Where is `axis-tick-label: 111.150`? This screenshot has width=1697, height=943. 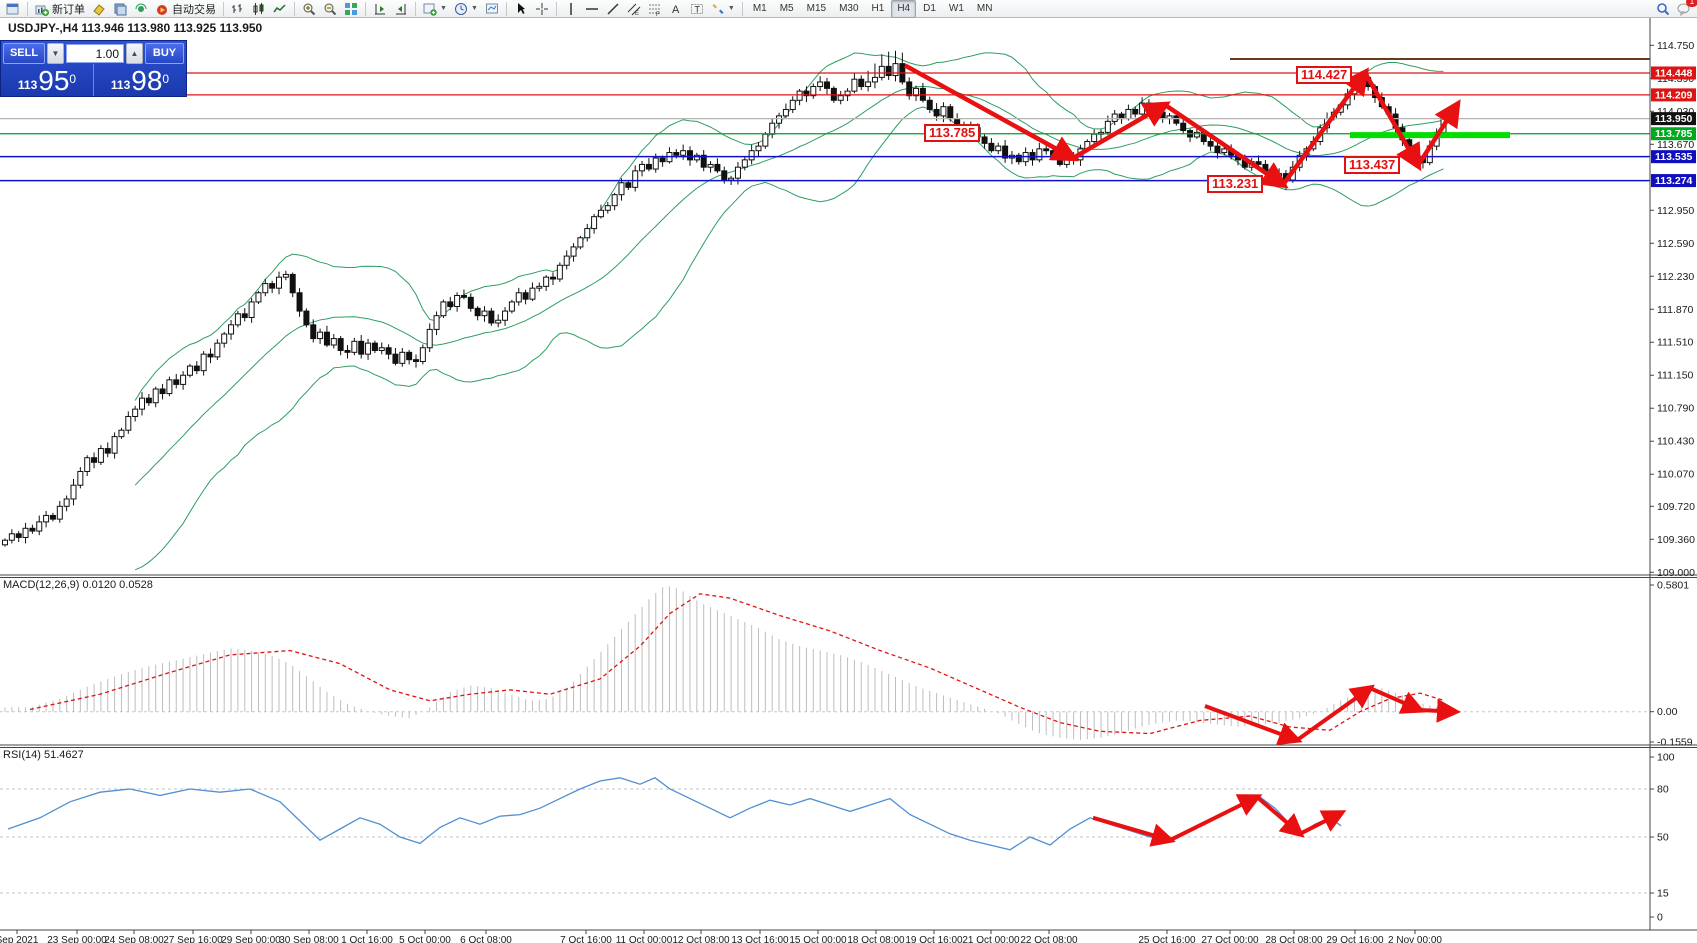
axis-tick-label: 111.150 is located at coordinates (1675, 376).